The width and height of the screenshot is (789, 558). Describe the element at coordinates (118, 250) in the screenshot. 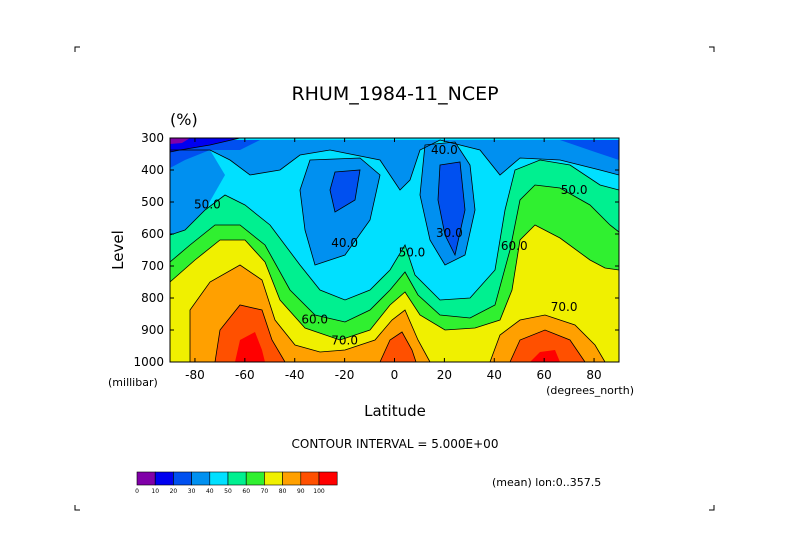

I see `y-axis-label: Level` at that location.